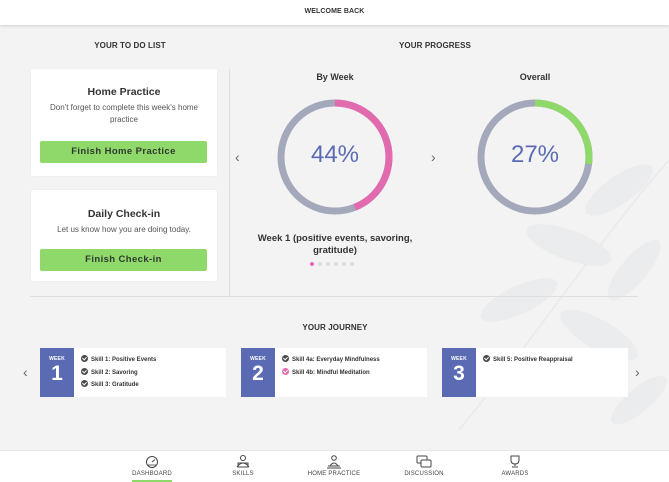 The width and height of the screenshot is (669, 482). I want to click on home-practice-title: Home Practice, so click(124, 92).